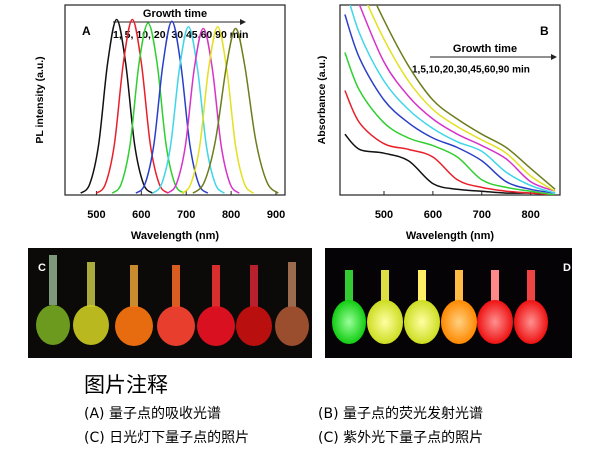 This screenshot has height=458, width=600. Describe the element at coordinates (86, 31) in the screenshot. I see `panel-label: A` at that location.